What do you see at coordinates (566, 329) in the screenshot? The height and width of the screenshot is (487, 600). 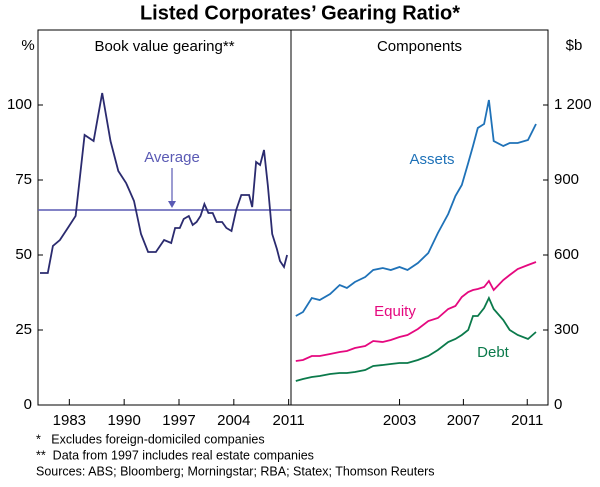 I see `y-tick-label: 300` at bounding box center [566, 329].